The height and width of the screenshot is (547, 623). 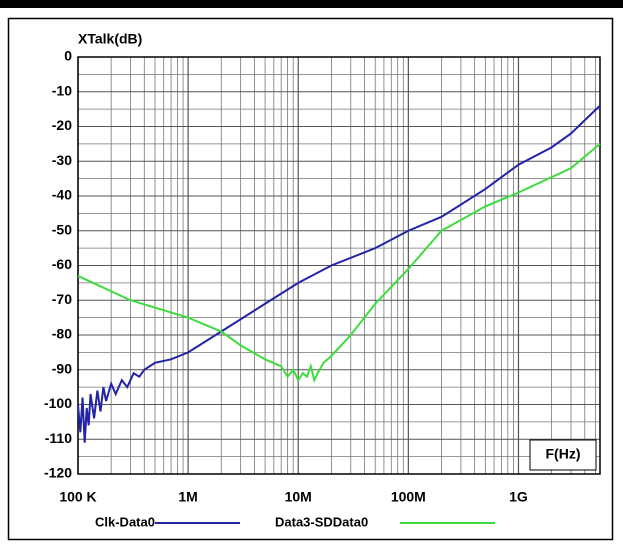 What do you see at coordinates (298, 497) in the screenshot?
I see `x-tick-label: 10M` at bounding box center [298, 497].